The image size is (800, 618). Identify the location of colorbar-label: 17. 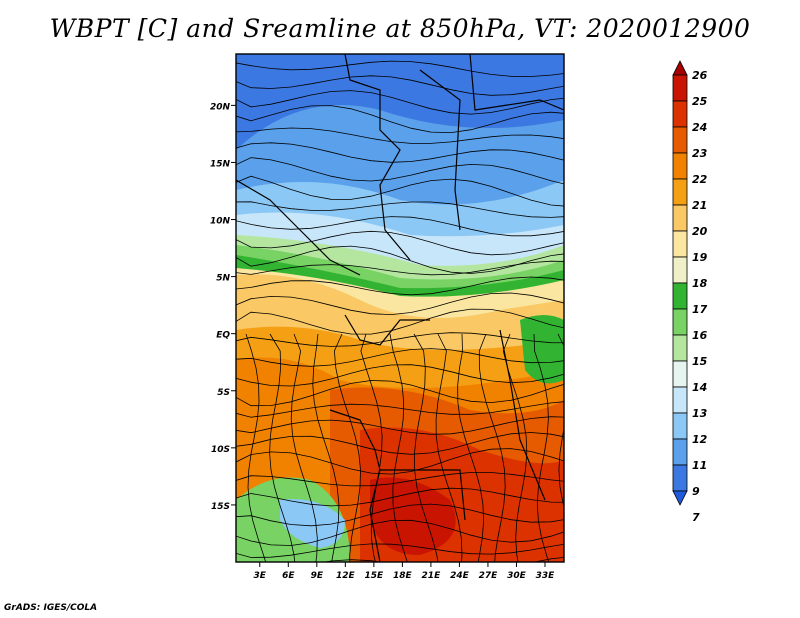
(700, 309).